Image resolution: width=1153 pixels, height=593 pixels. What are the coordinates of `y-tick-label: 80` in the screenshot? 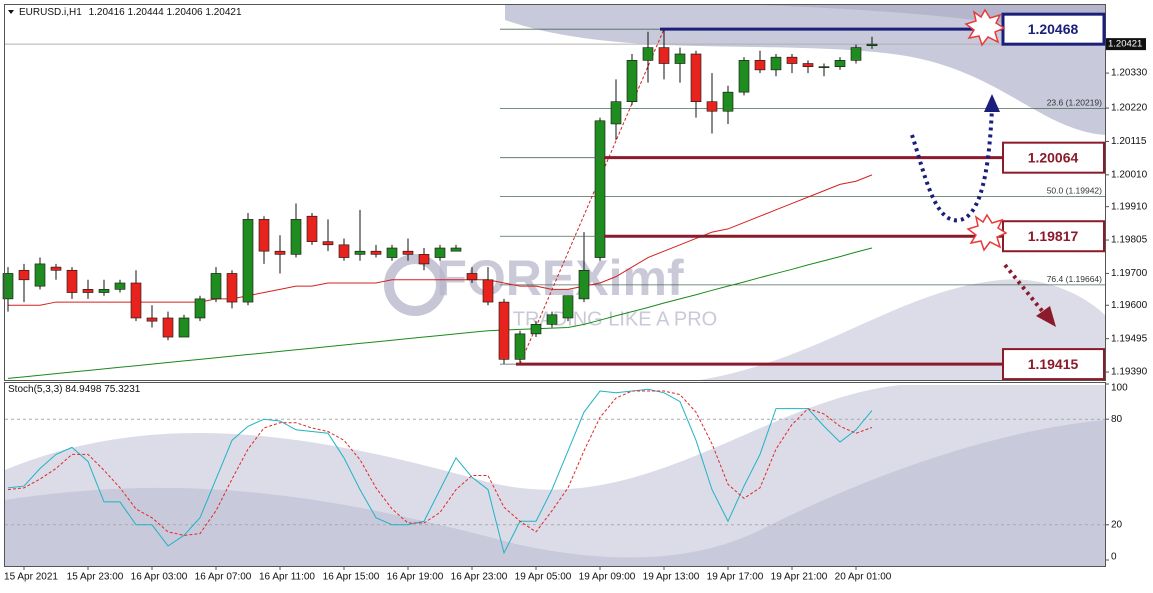 It's located at (1117, 419).